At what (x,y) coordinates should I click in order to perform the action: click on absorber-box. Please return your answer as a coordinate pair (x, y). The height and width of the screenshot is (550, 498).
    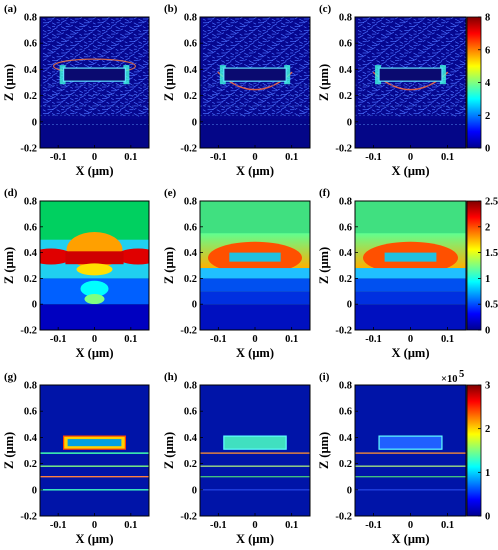
    Looking at the image, I should click on (255, 442).